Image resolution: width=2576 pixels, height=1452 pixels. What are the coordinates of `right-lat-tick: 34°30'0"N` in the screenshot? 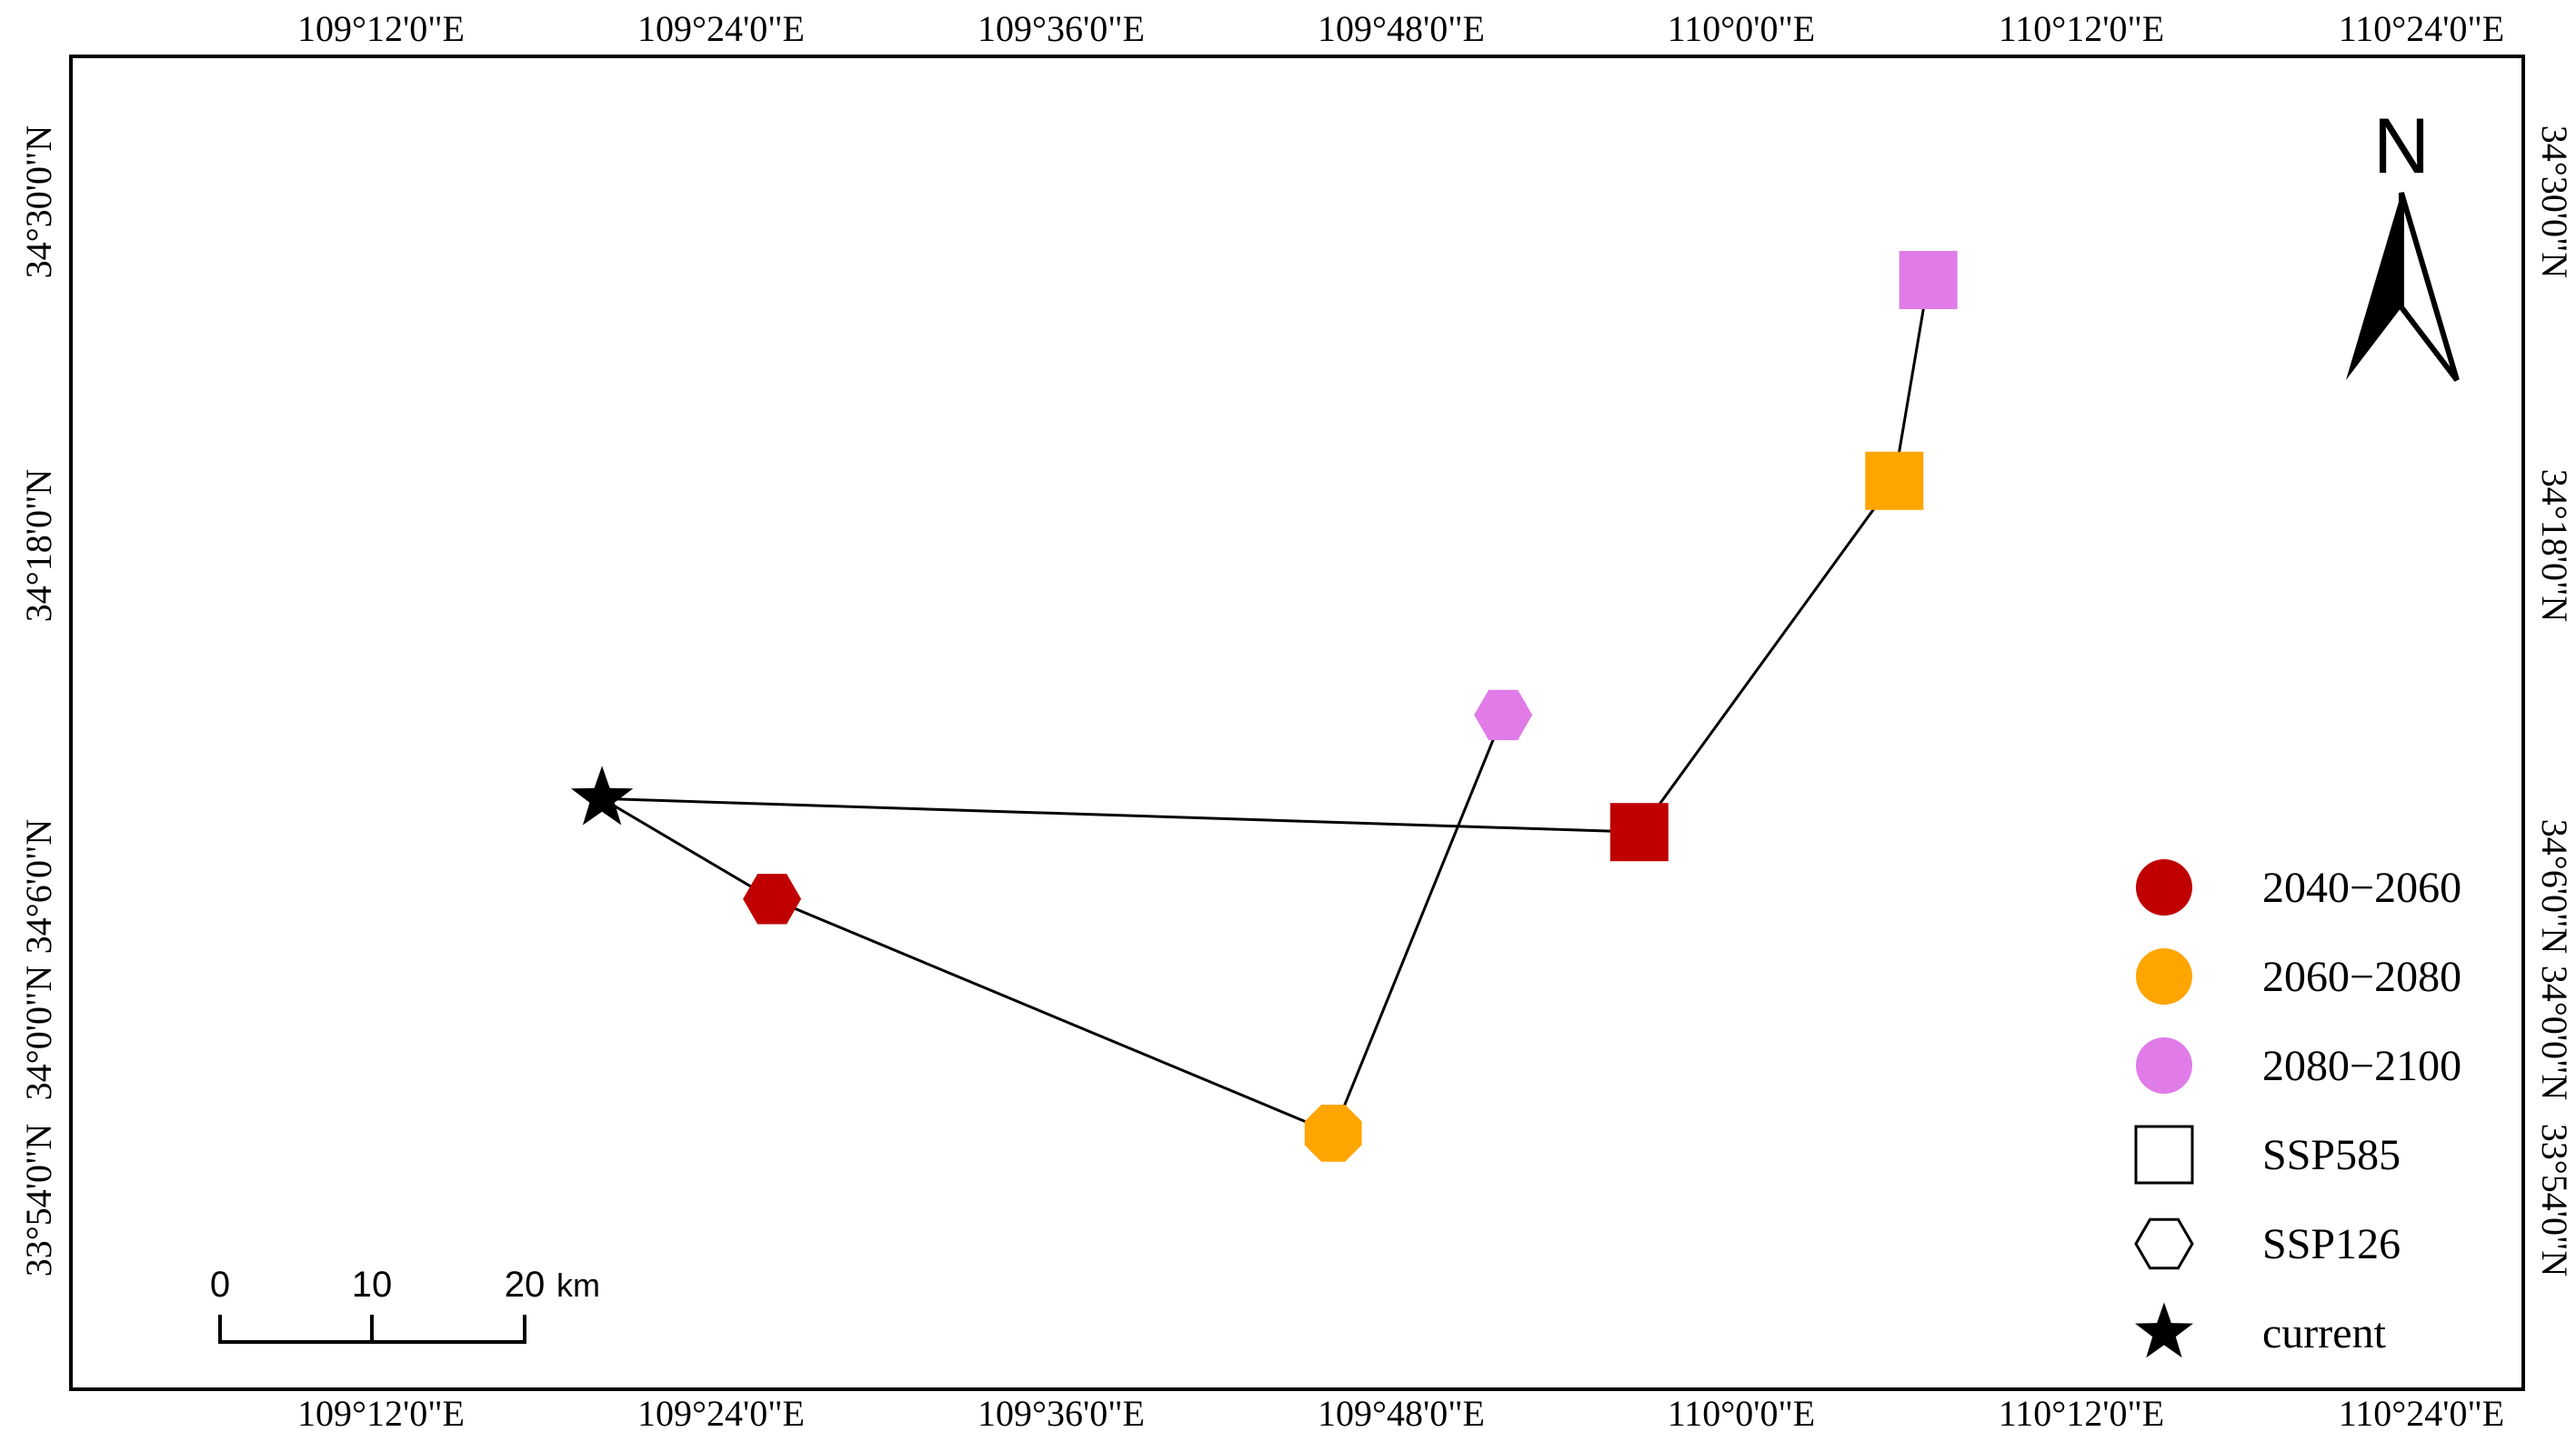 It's located at (2554, 202).